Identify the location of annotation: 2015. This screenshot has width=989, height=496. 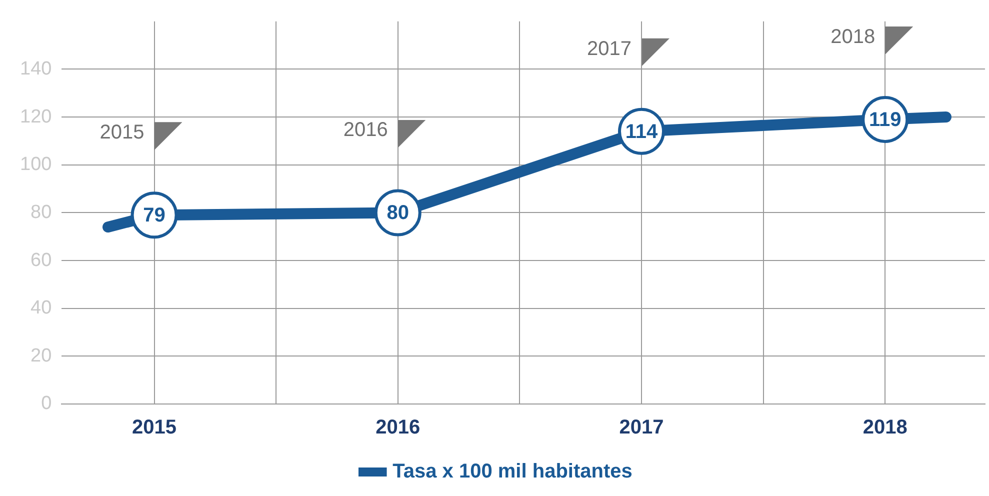
(122, 133).